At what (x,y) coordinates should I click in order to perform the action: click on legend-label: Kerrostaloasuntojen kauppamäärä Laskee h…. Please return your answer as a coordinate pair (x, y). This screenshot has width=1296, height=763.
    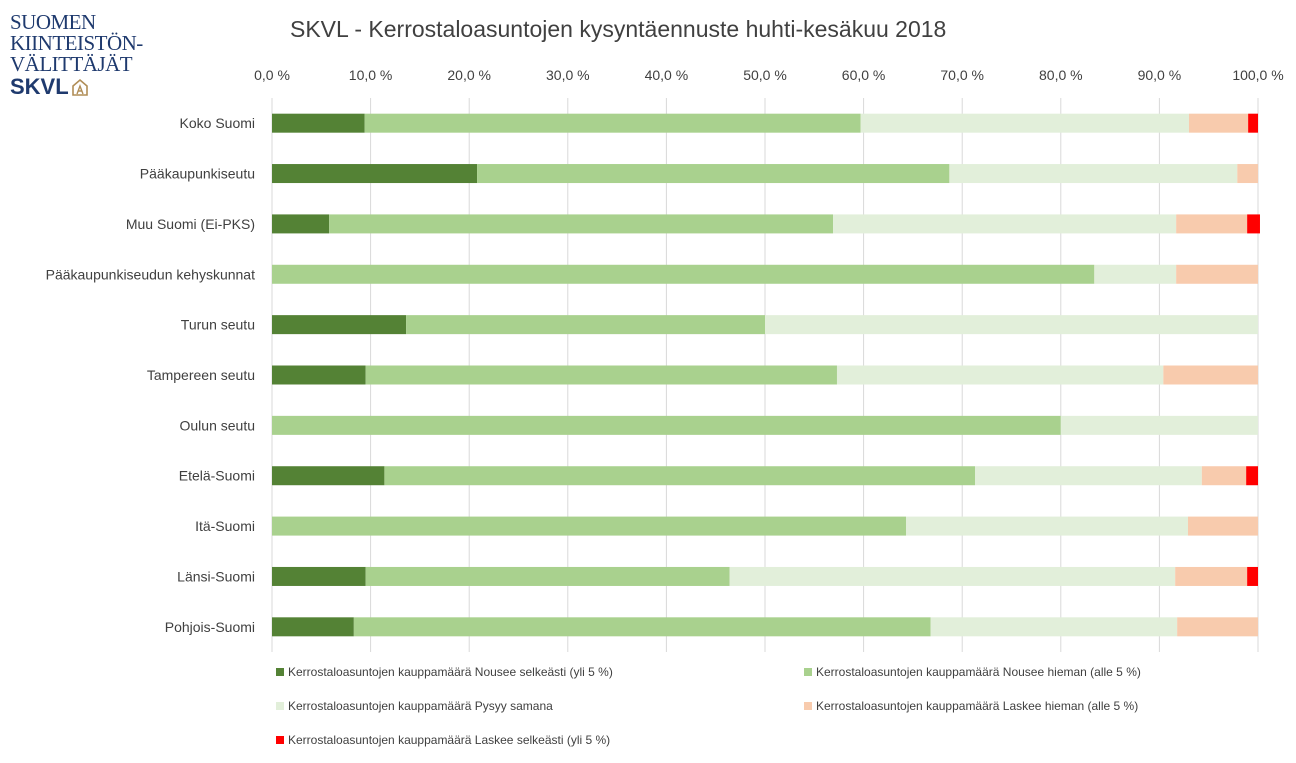
    Looking at the image, I should click on (977, 706).